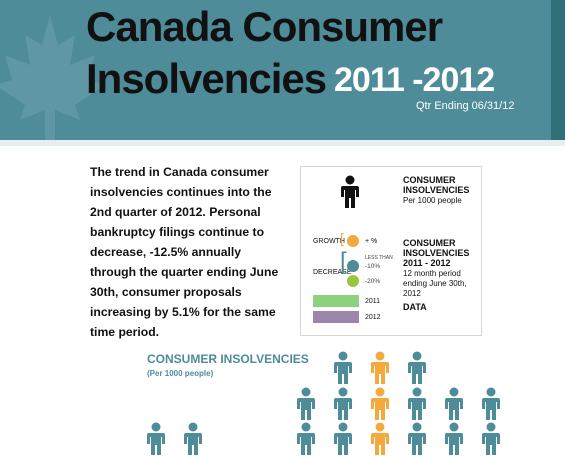 The height and width of the screenshot is (456, 565). What do you see at coordinates (436, 253) in the screenshot?
I see `legend-item2-title-l2: INSOLVENCIES` at bounding box center [436, 253].